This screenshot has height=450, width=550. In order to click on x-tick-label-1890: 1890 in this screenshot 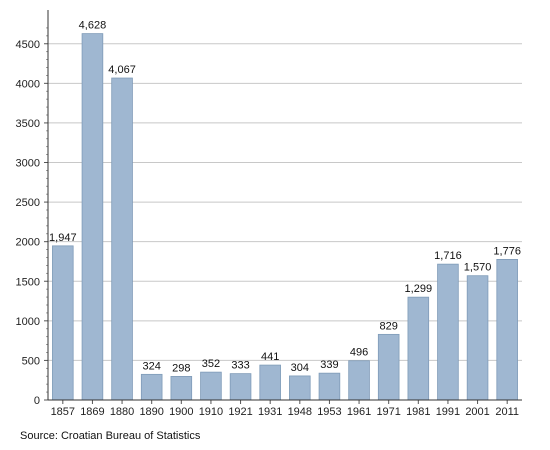, I will do `click(151, 412)`.